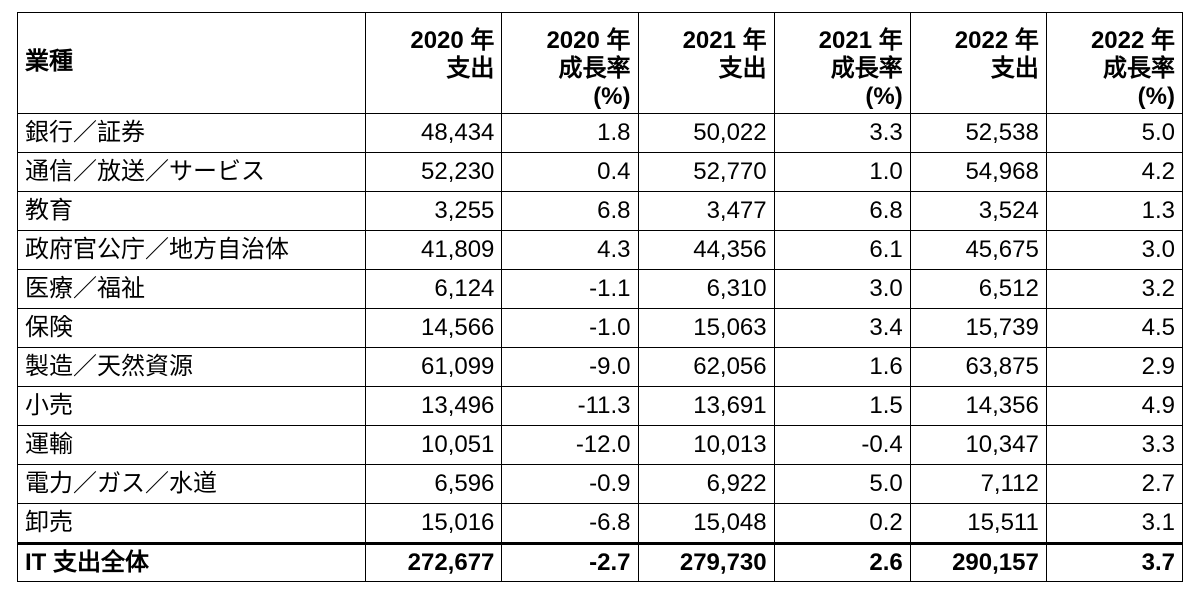 Image resolution: width=1200 pixels, height=602 pixels. I want to click on cell-spending-2021: 3,477, so click(706, 211).